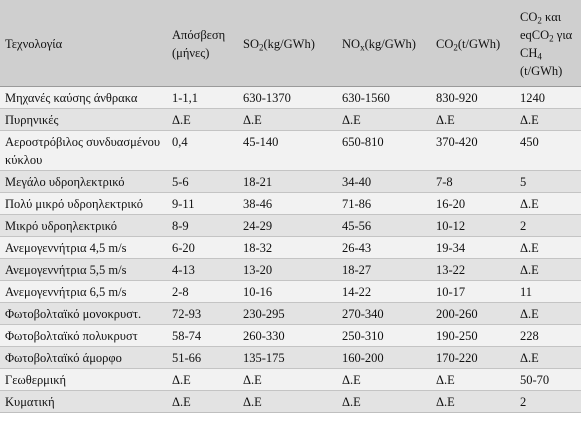 The height and width of the screenshot is (440, 581). Describe the element at coordinates (202, 313) in the screenshot. I see `cell-depreciation: 72-93` at that location.